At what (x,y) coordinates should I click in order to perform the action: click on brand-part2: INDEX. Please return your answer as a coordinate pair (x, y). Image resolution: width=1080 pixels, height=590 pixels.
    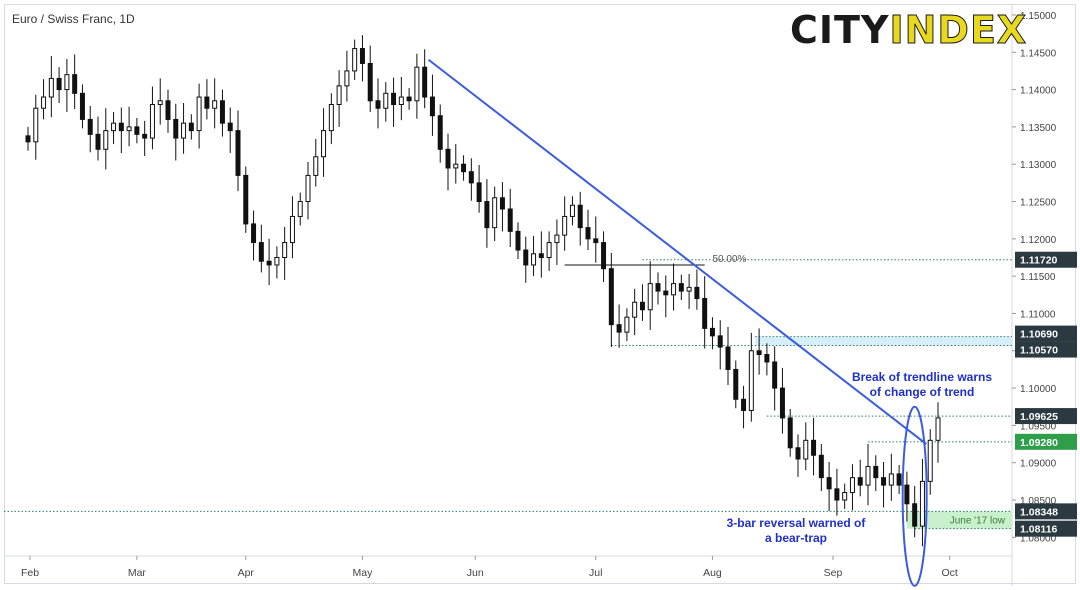
    Looking at the image, I should click on (958, 30).